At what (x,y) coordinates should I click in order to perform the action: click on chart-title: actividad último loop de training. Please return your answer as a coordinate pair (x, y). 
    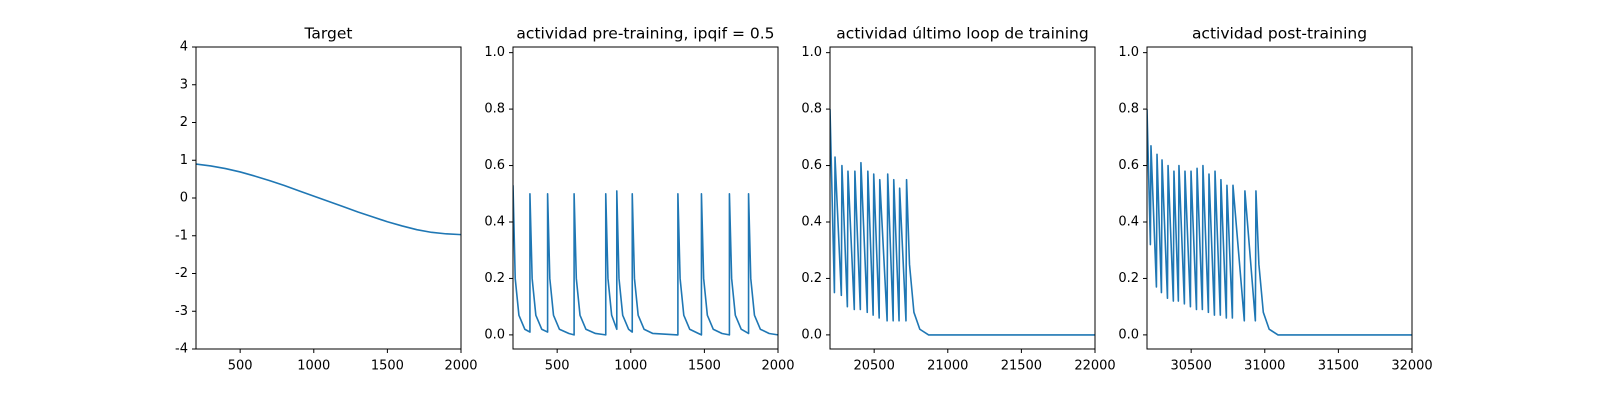
    Looking at the image, I should click on (962, 34).